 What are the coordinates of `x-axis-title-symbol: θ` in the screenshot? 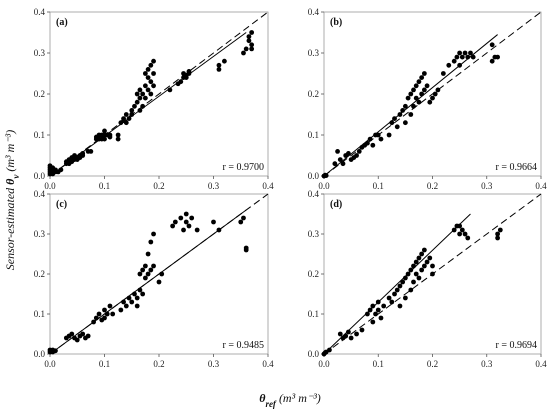 It's located at (262, 398).